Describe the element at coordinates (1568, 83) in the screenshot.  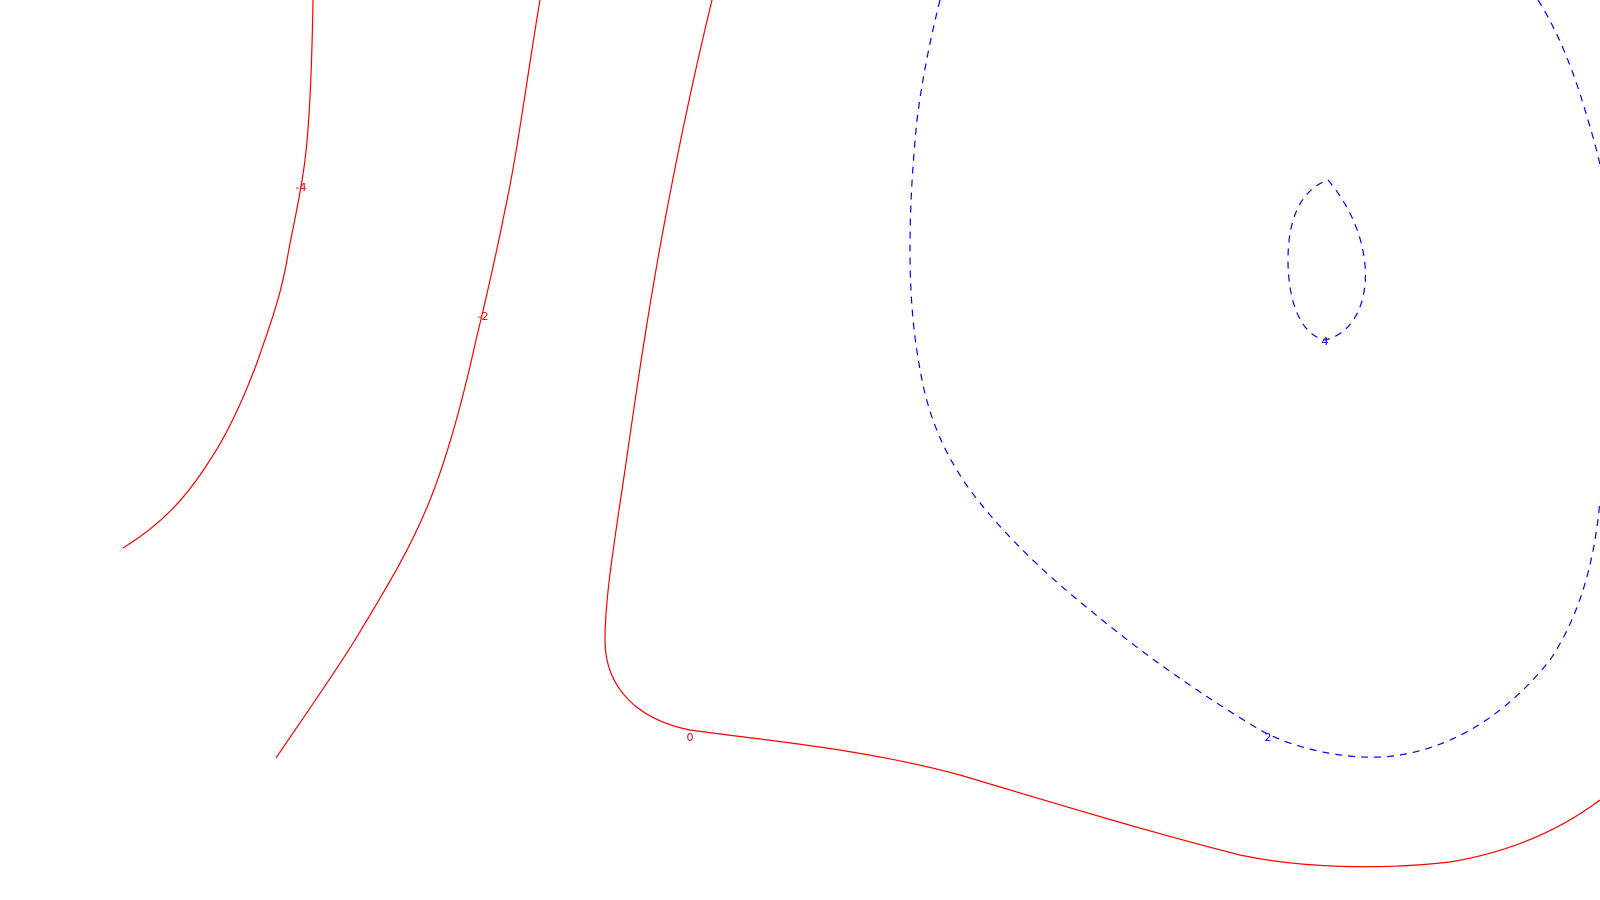
I see `contour-line-level-2-top-right` at that location.